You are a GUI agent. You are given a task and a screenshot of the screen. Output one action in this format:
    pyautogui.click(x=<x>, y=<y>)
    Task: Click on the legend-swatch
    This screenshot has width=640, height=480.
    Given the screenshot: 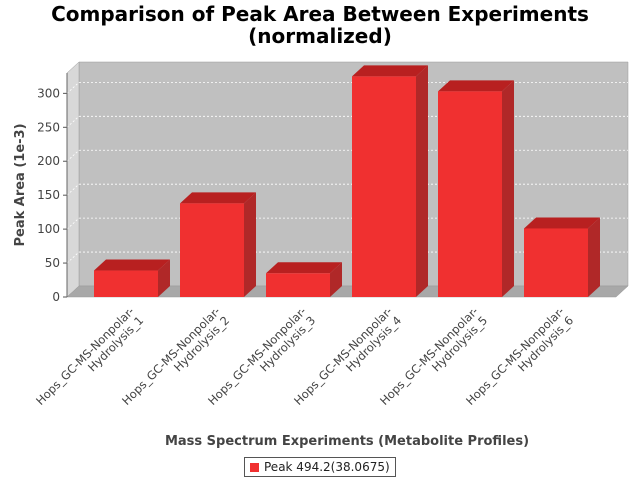 What is the action you would take?
    pyautogui.click(x=254, y=467)
    